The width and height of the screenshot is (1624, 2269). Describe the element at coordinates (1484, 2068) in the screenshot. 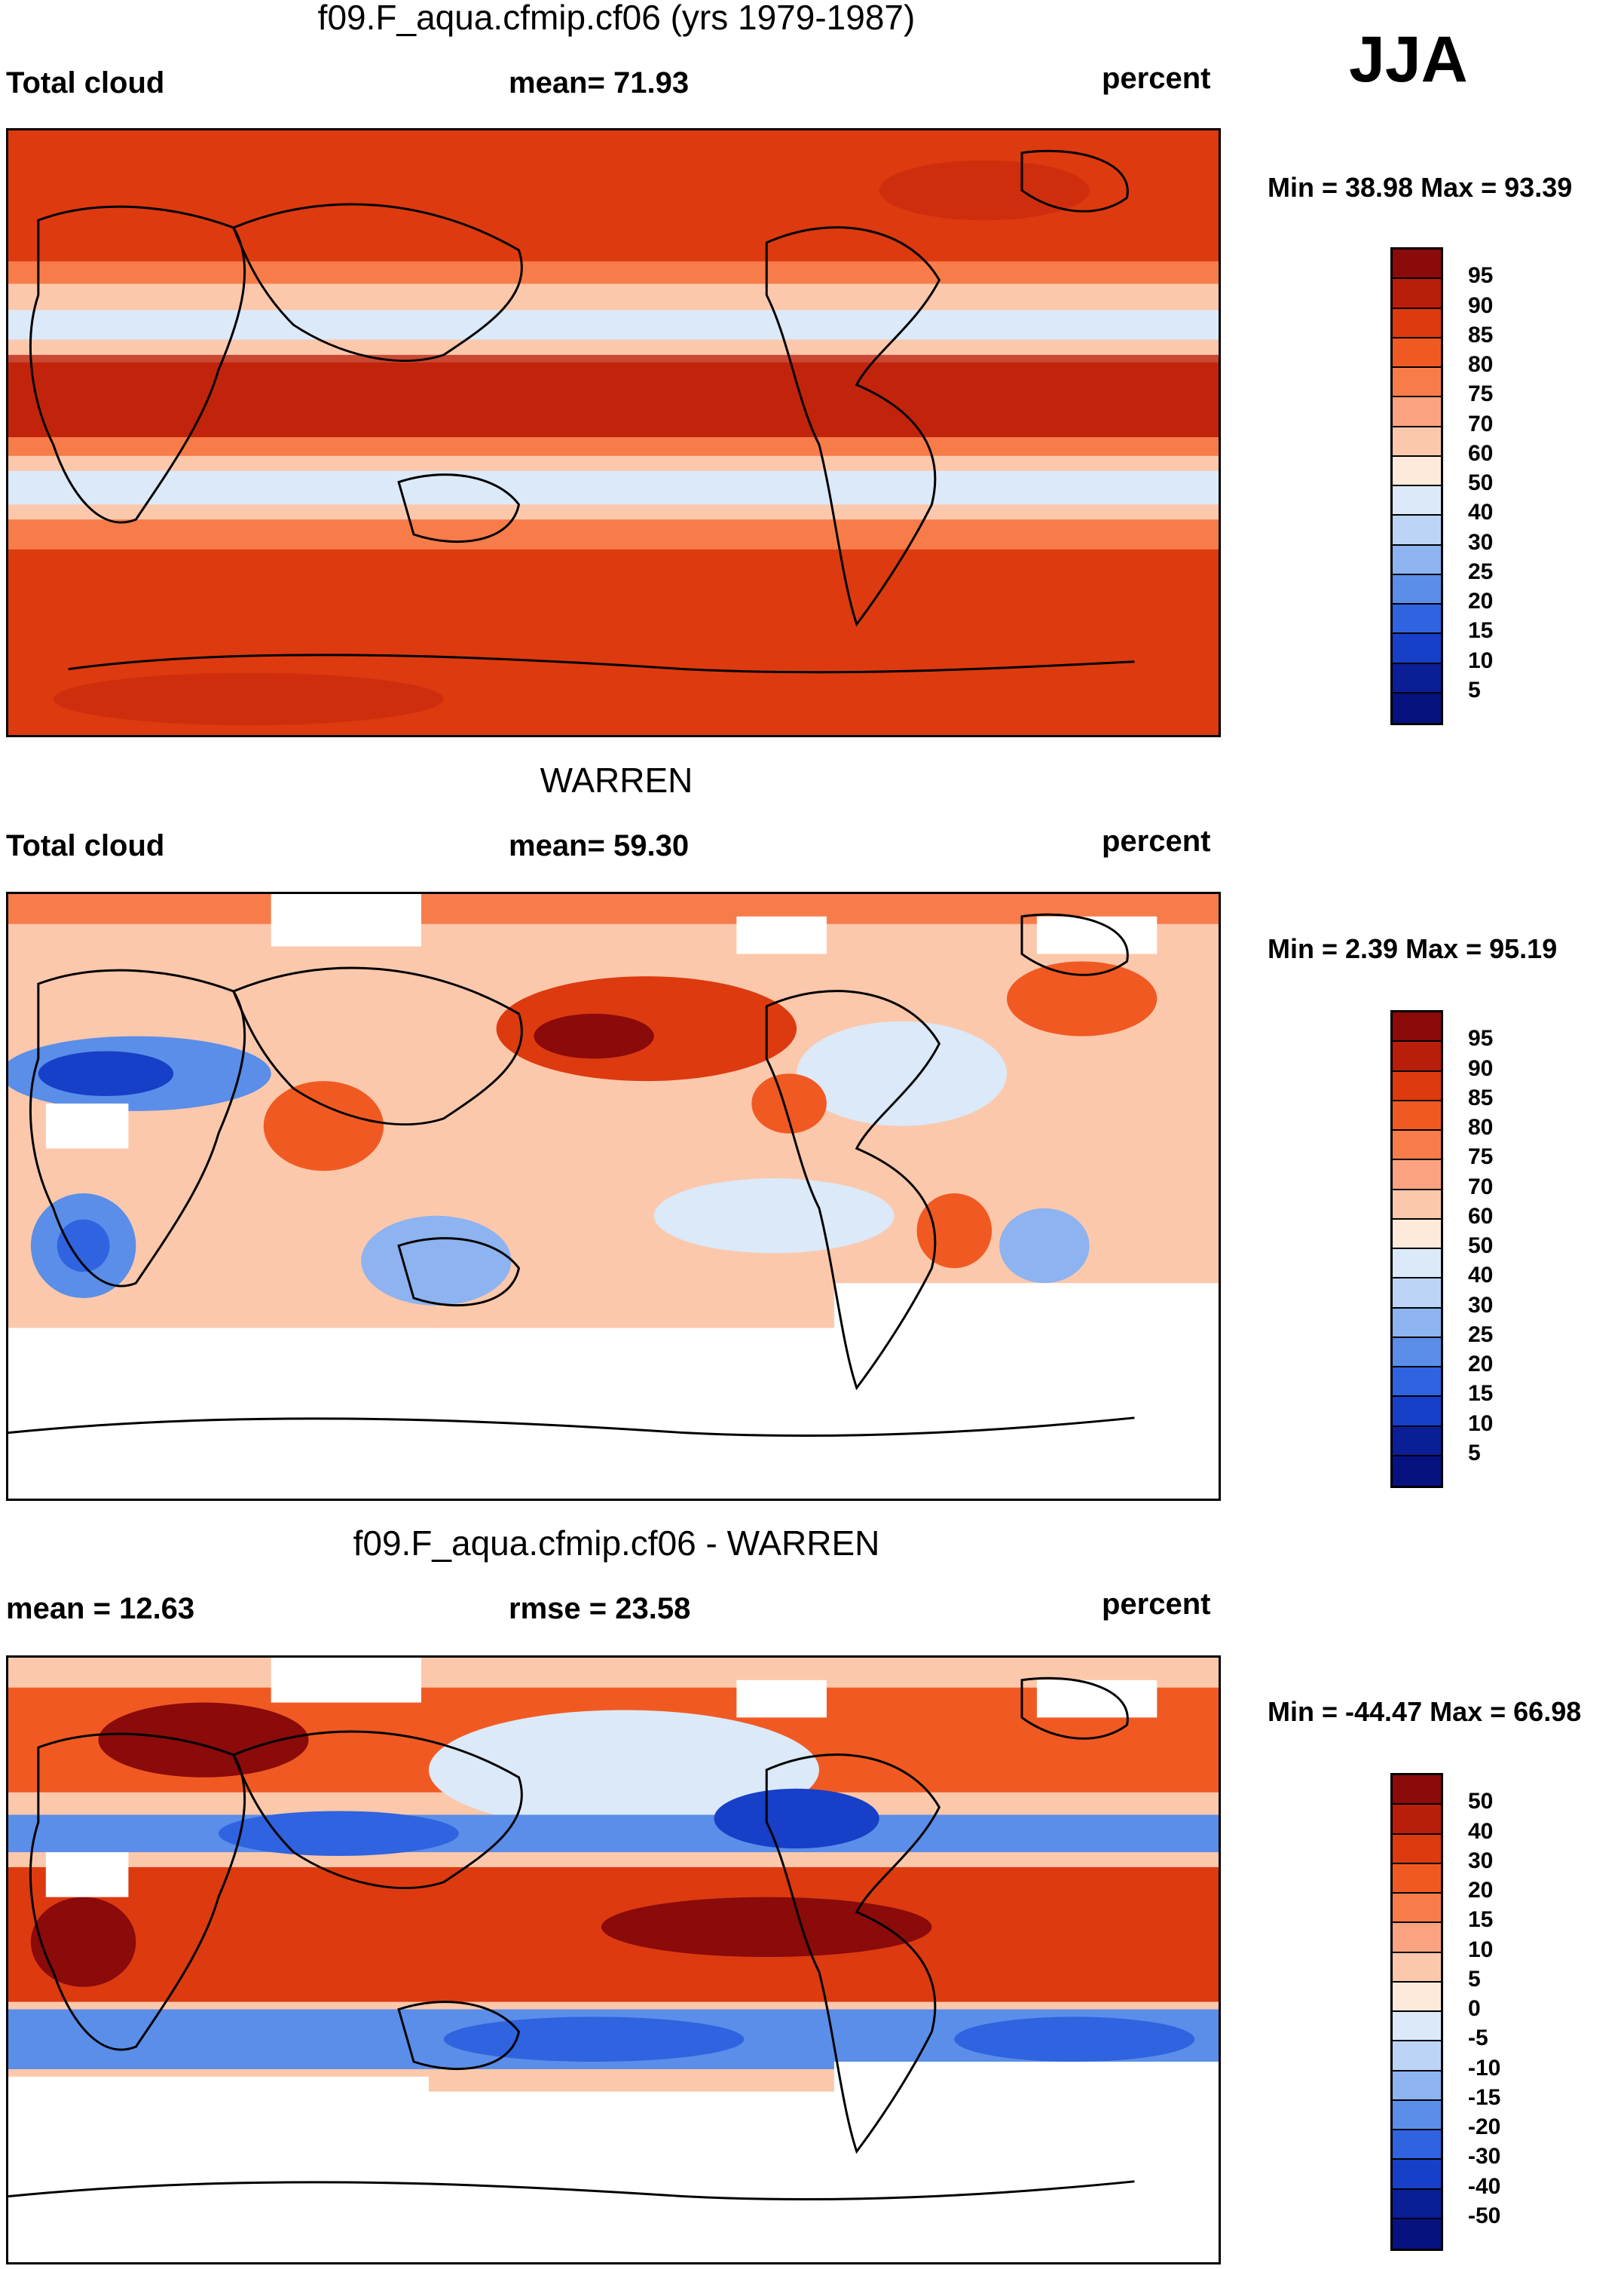

I see `colorbar-tick-label: -10` at that location.